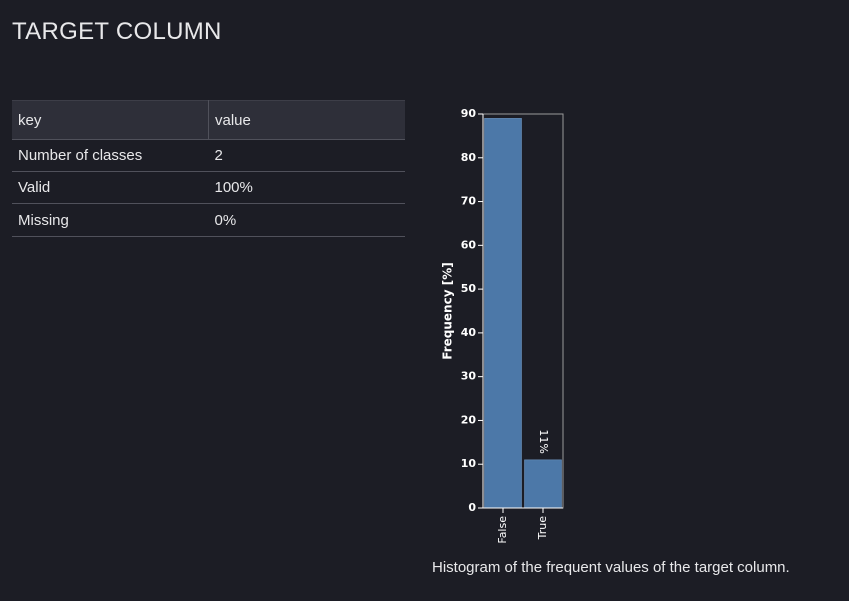 This screenshot has height=601, width=849. I want to click on y-tick-label: 80, so click(469, 157).